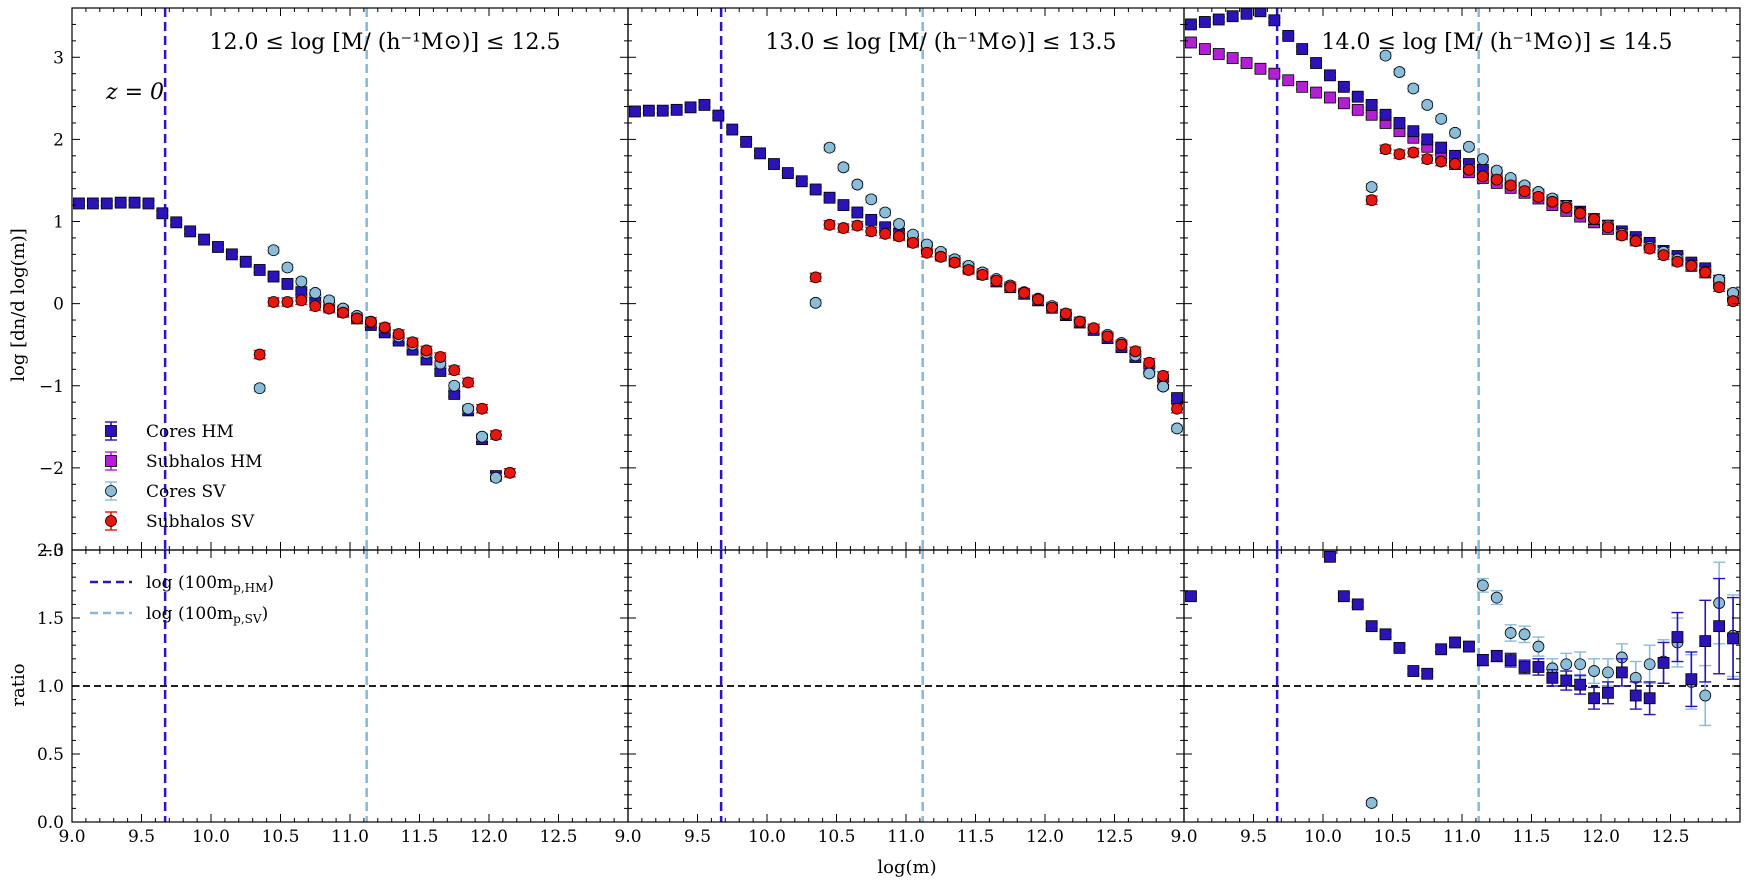 The width and height of the screenshot is (1751, 885). What do you see at coordinates (58, 58) in the screenshot?
I see `y-tick-label-top: 3` at bounding box center [58, 58].